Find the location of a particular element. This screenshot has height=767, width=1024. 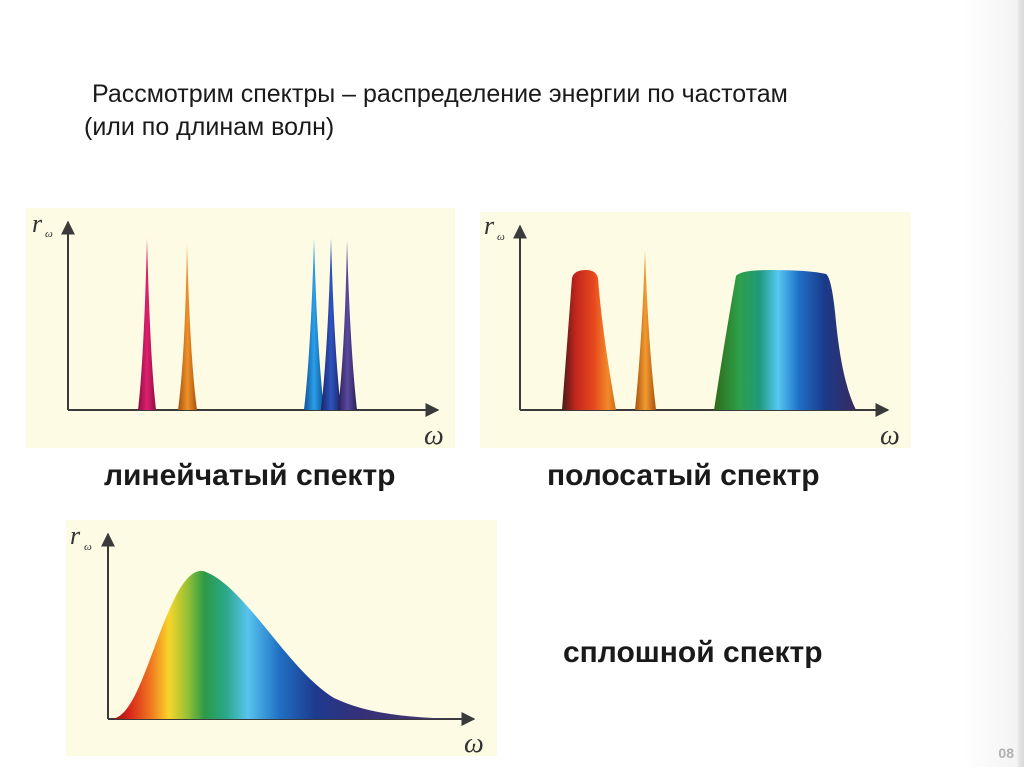

orange-emission-line is located at coordinates (187, 327).